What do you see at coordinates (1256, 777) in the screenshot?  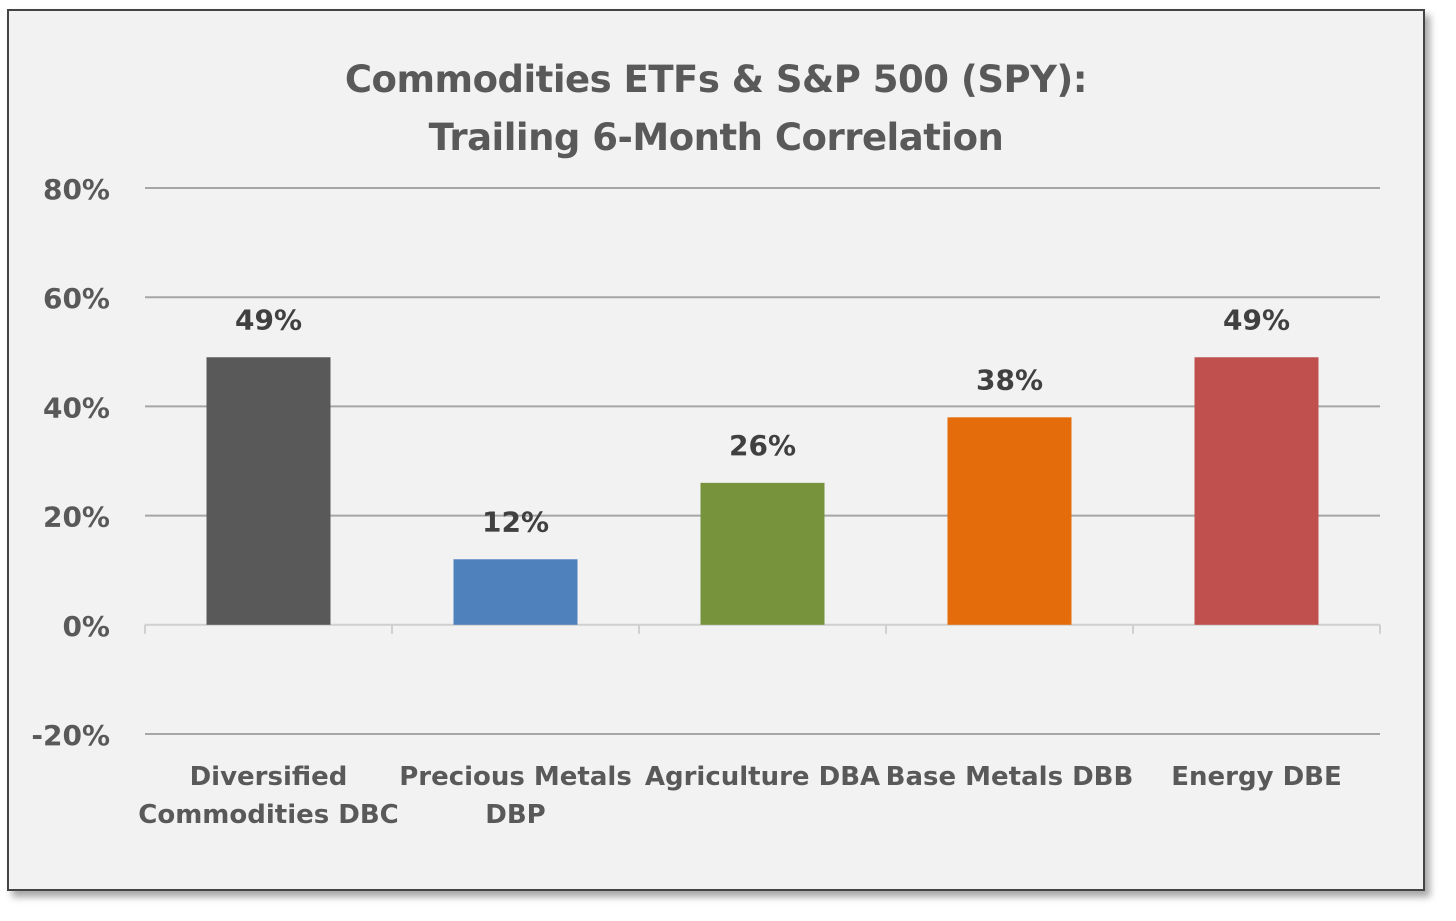 I see `category-label: Energy DBE` at bounding box center [1256, 777].